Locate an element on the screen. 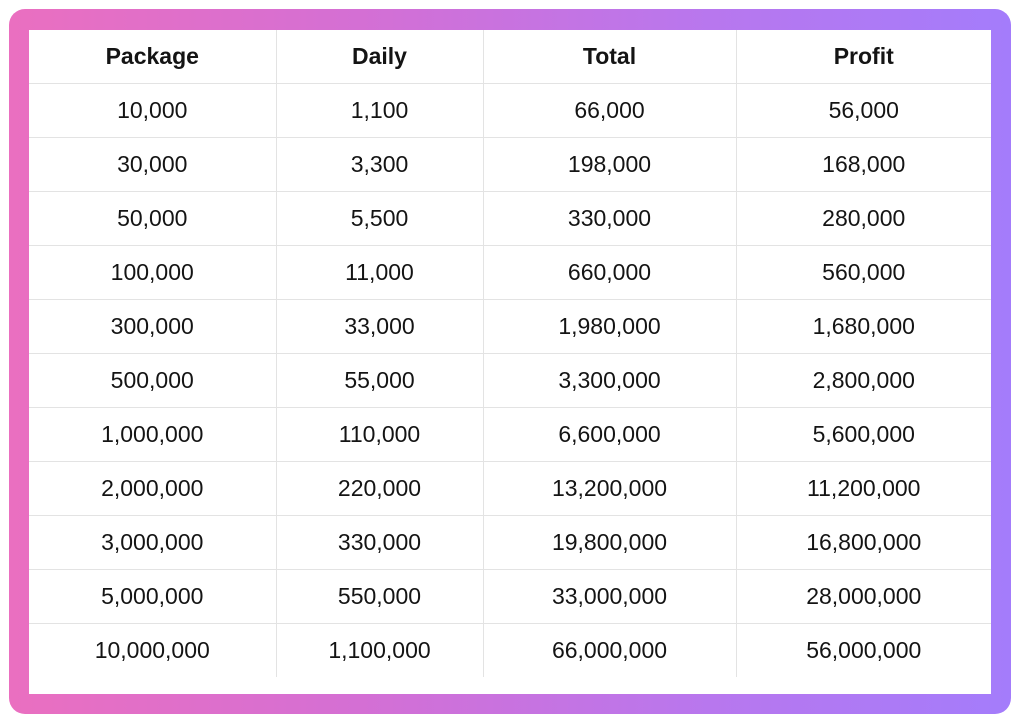 The height and width of the screenshot is (723, 1024). cell-daily: 33,000 is located at coordinates (379, 326).